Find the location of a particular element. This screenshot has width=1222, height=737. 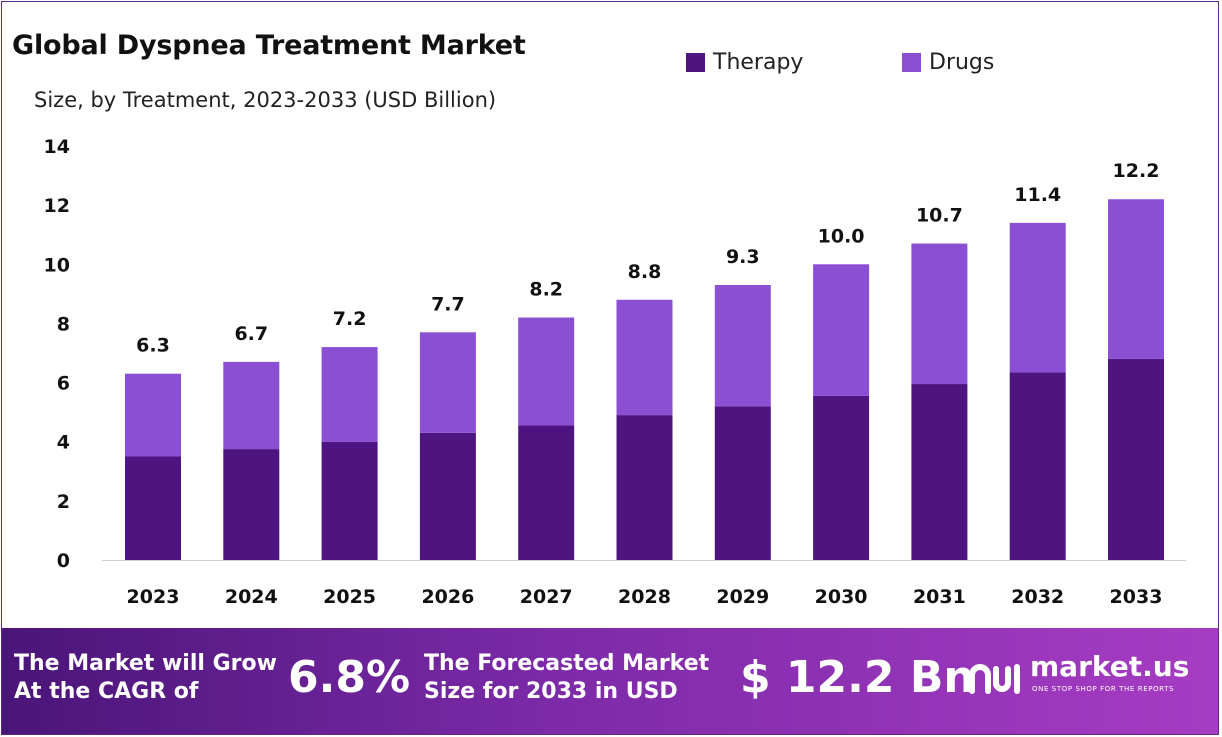

legend-item-drugs: Drugs is located at coordinates (948, 62).